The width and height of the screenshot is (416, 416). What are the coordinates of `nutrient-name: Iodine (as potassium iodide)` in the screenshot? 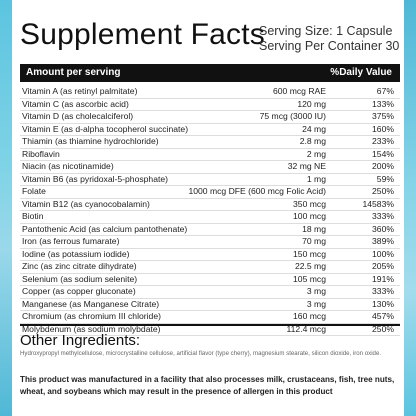 It's located at (76, 253).